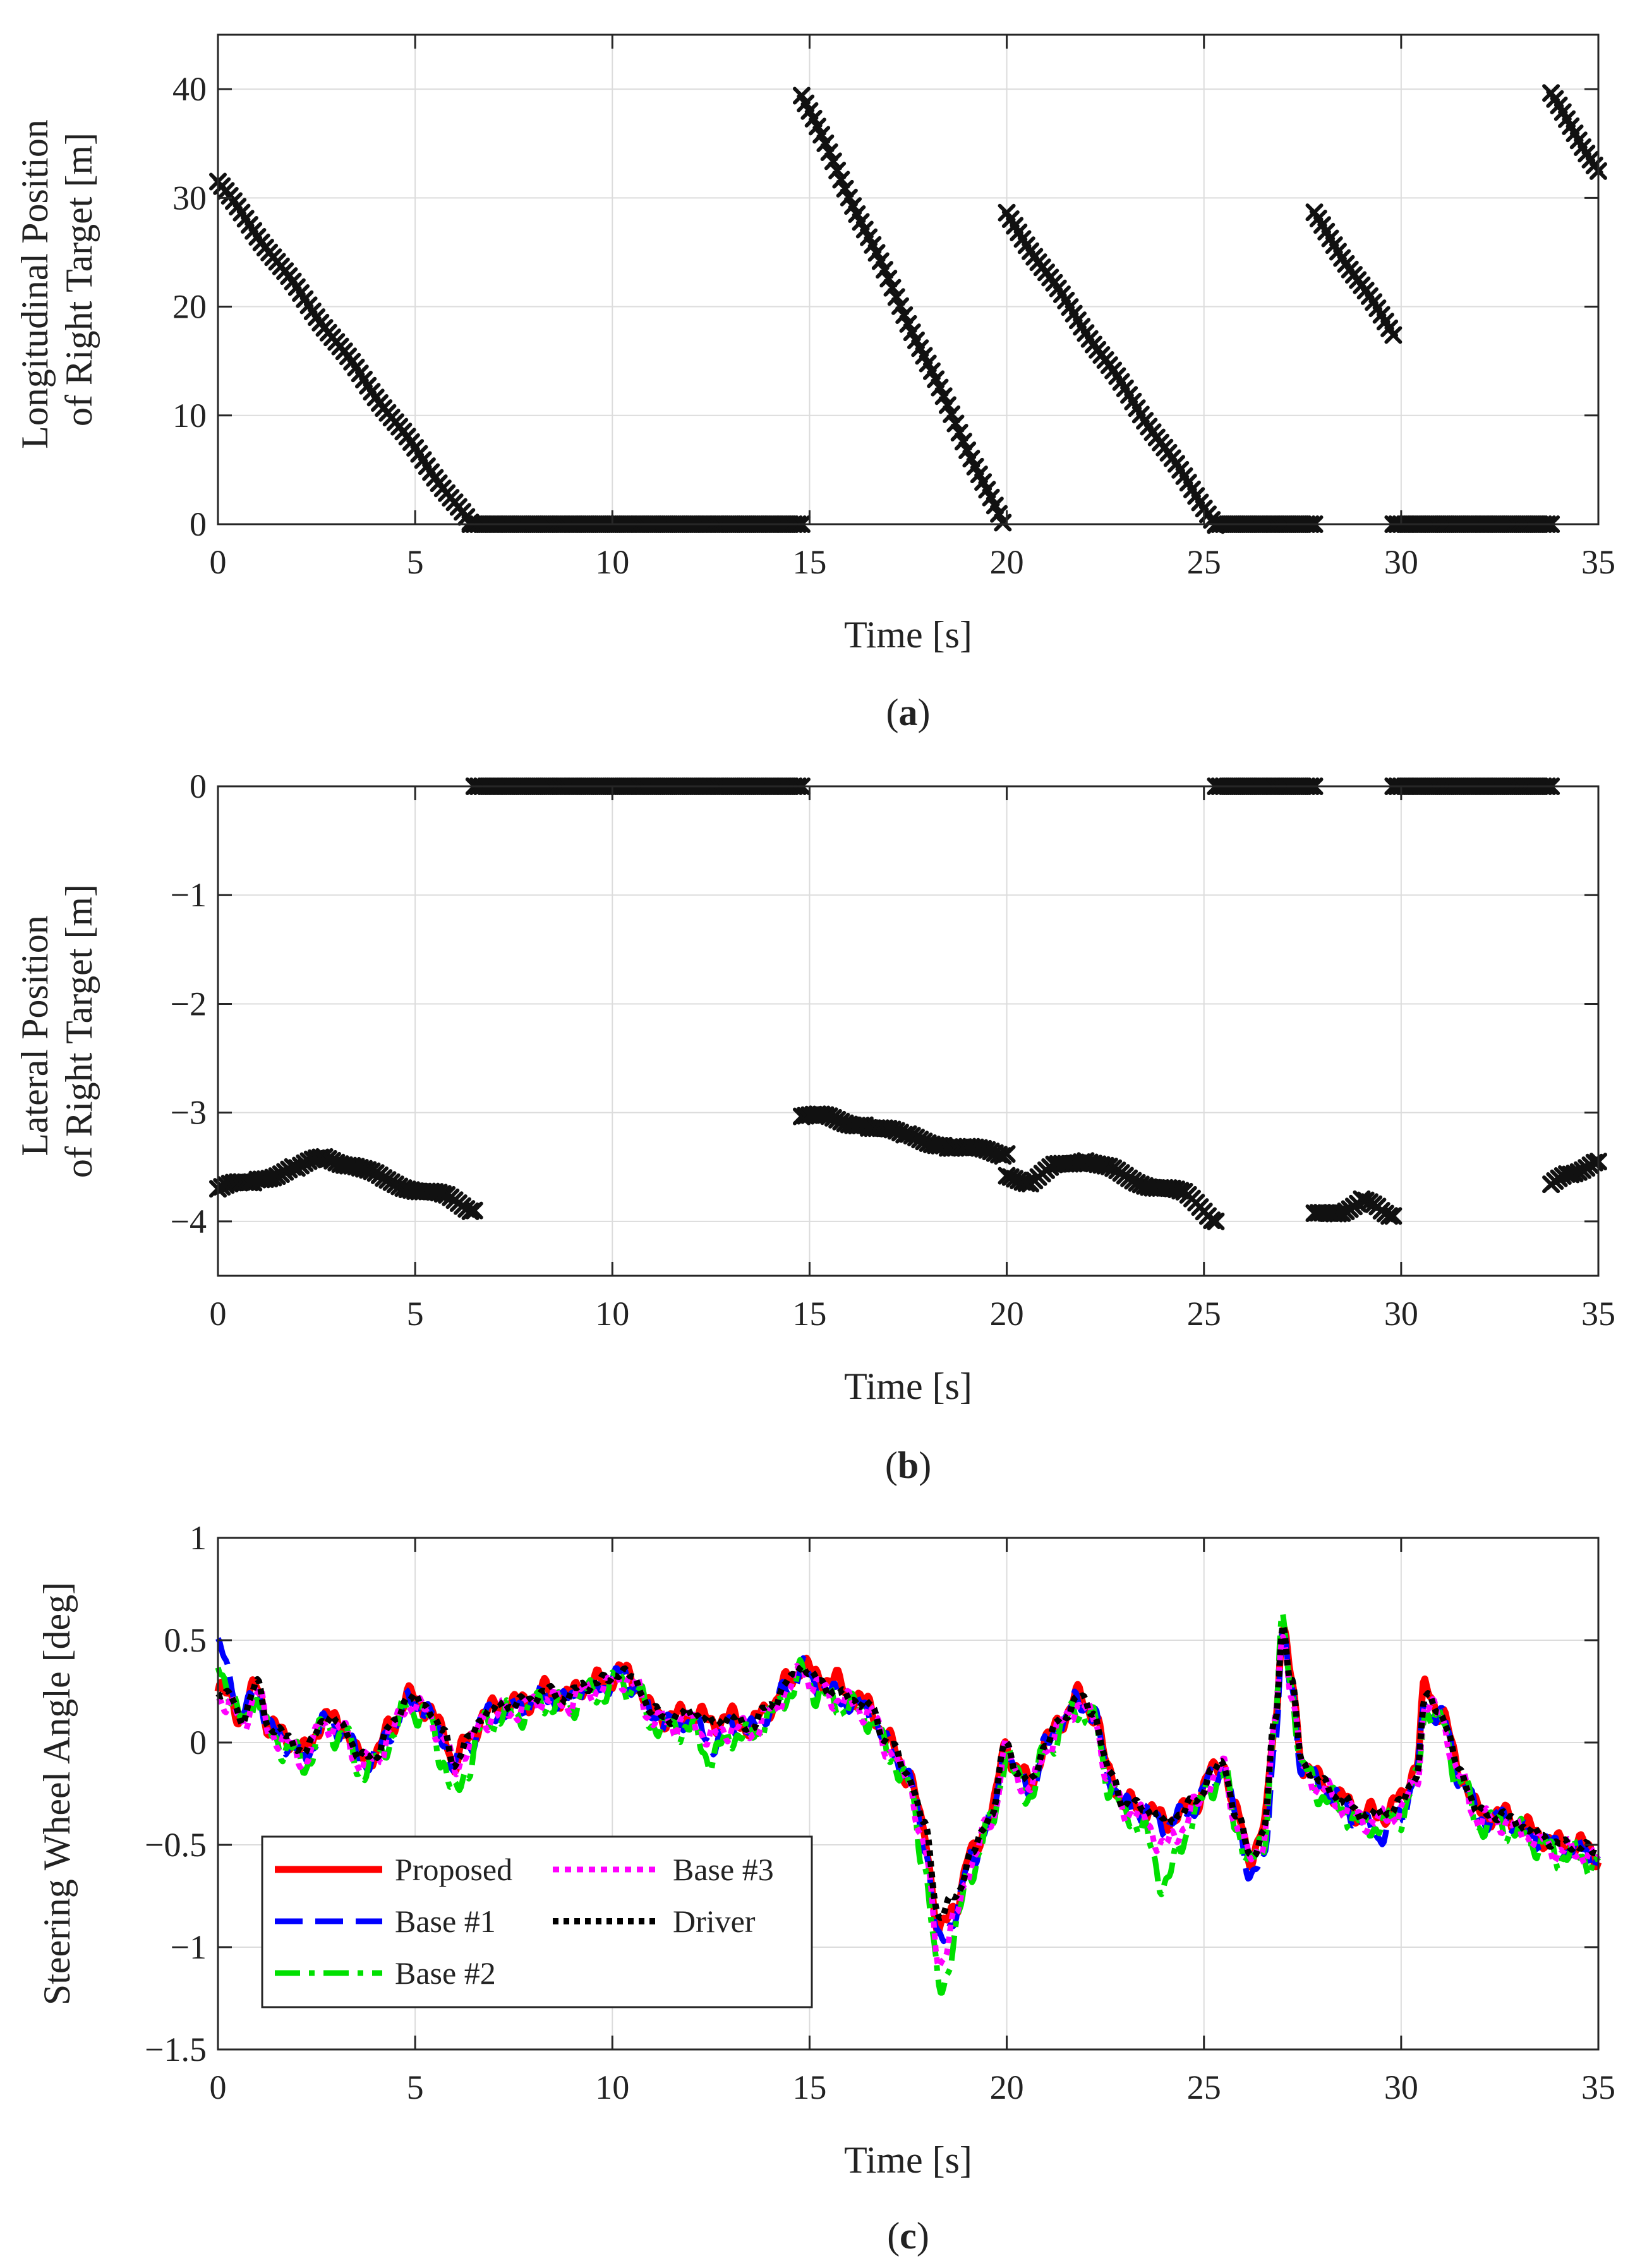 The image size is (1647, 2268). What do you see at coordinates (57, 1031) in the screenshot?
I see `panel-b-y-axis-label: Lateral Position of Right Target [m]` at bounding box center [57, 1031].